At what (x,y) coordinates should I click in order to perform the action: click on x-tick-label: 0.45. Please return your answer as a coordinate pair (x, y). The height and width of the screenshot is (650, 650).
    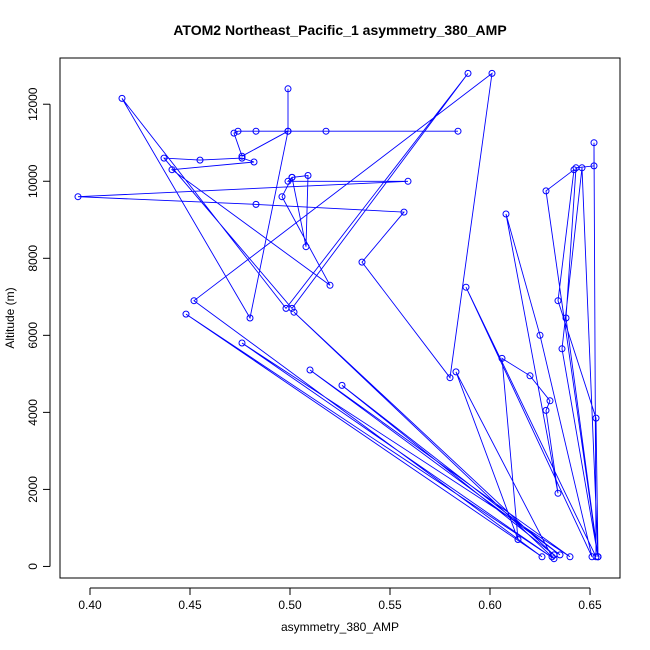
    Looking at the image, I should click on (190, 605).